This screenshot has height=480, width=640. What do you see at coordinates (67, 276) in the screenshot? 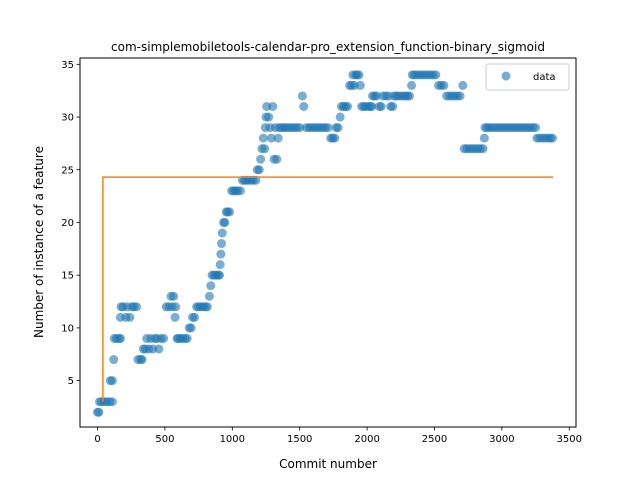
I see `y-tick-label: 15` at bounding box center [67, 276].